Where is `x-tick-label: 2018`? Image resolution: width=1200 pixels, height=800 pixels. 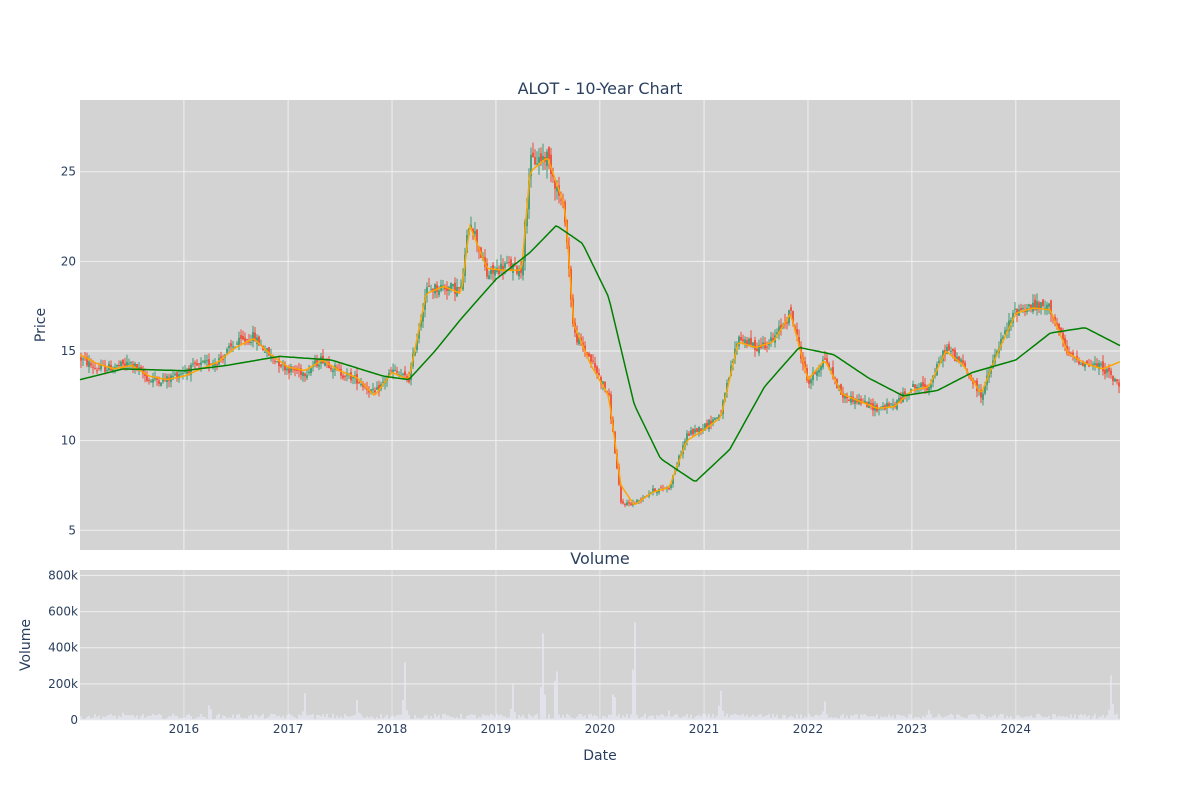 x-tick-label: 2018 is located at coordinates (392, 729).